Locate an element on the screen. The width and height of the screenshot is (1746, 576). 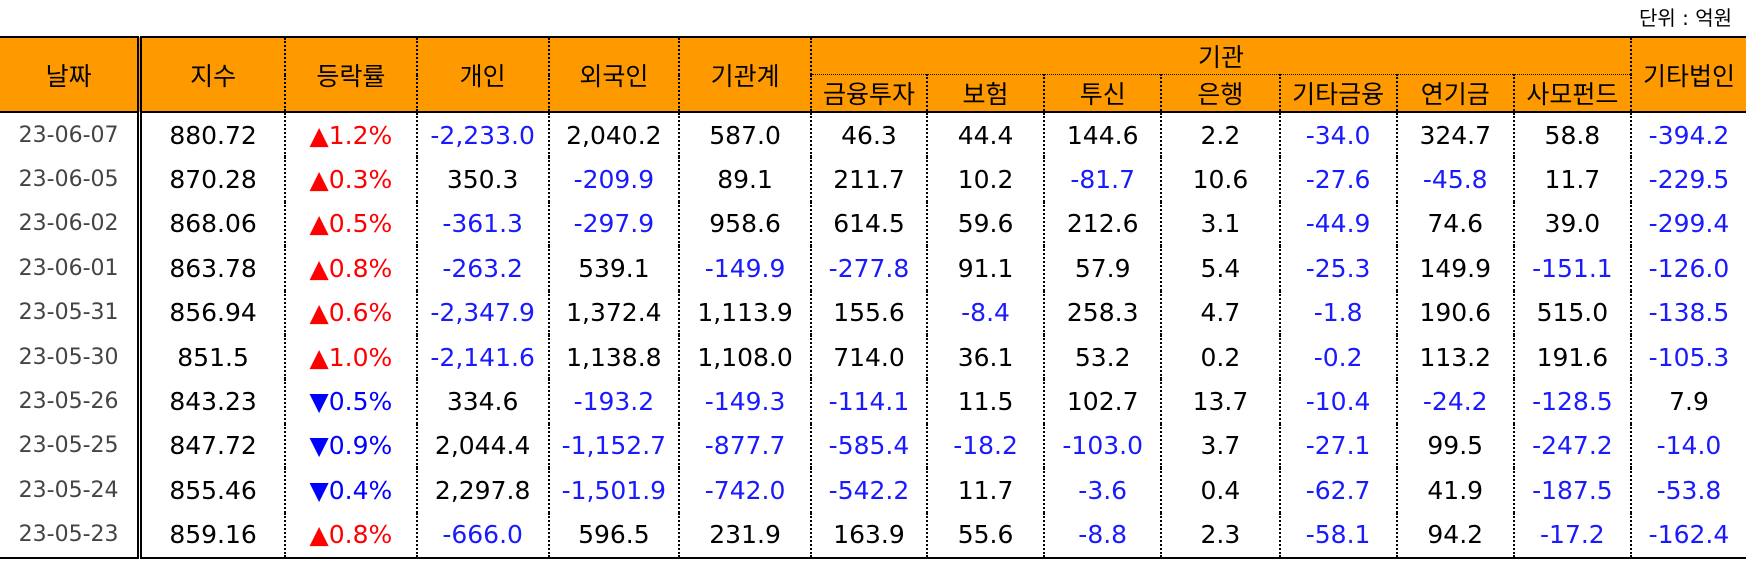
change-cell: ▲0.6% is located at coordinates (350, 312).